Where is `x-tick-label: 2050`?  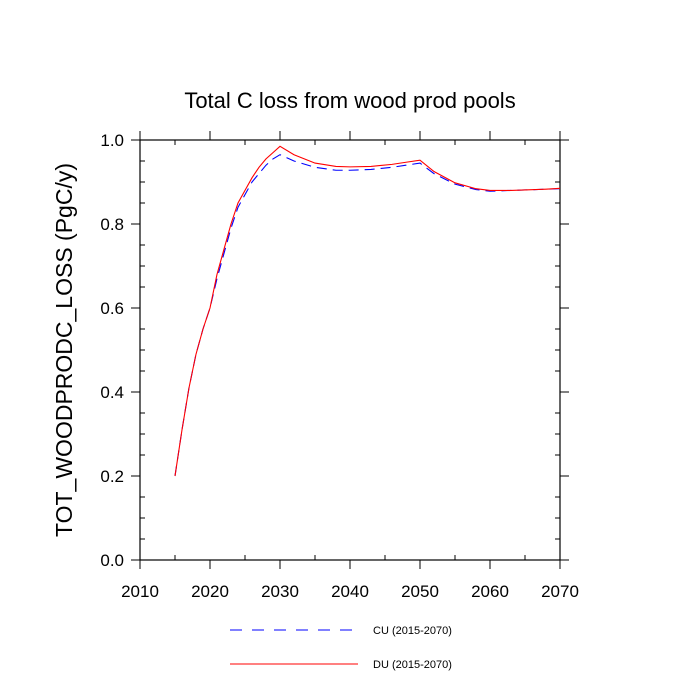
x-tick-label: 2050 is located at coordinates (420, 591).